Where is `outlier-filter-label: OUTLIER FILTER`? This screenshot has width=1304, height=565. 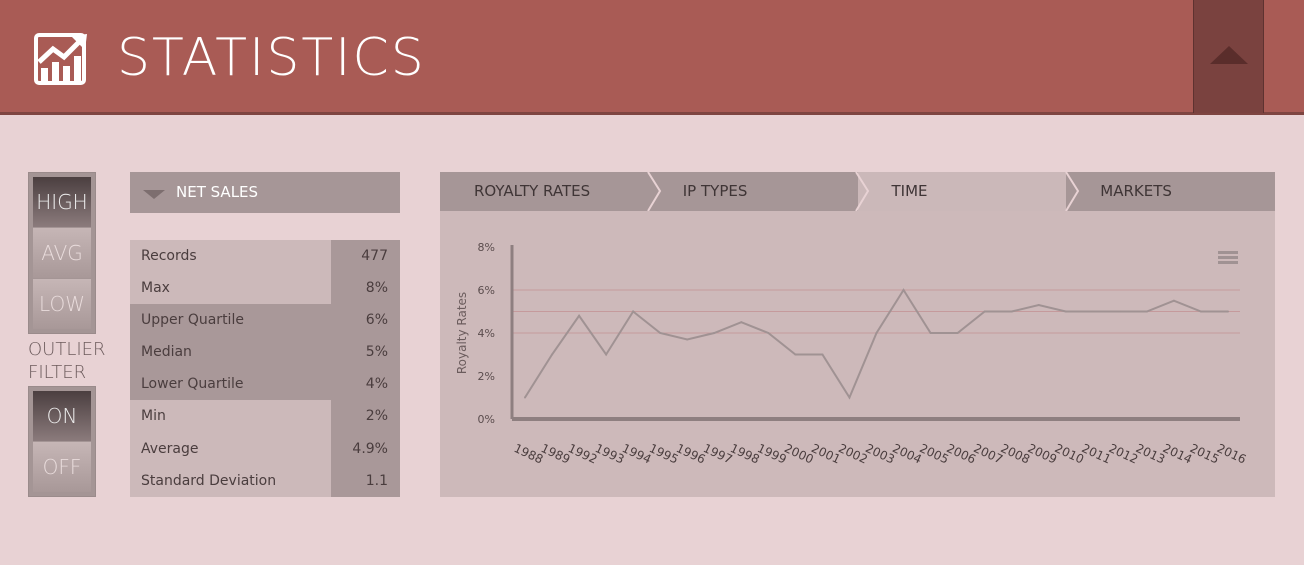
outlier-filter-label: OUTLIER FILTER is located at coordinates (67, 361).